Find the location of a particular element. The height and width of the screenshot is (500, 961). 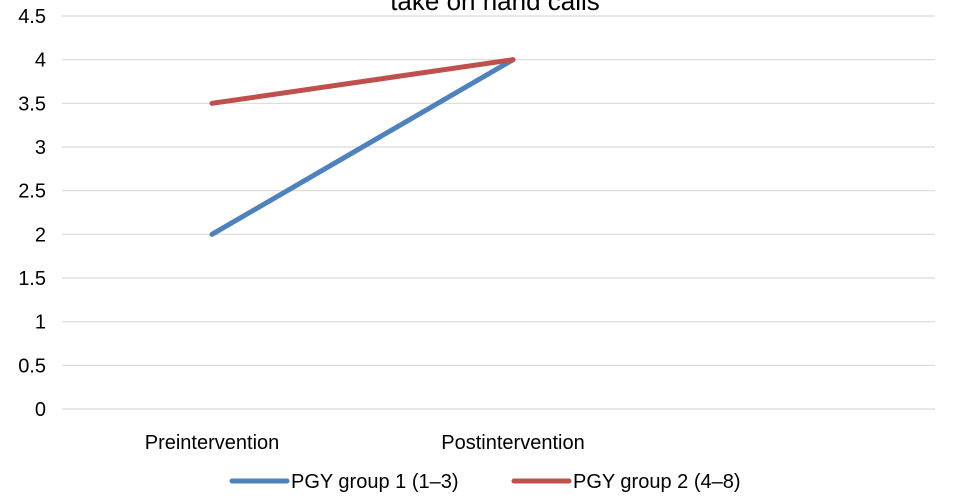

y-axis-tick-labels: 0 0.5 1 1.5 2 2.5 3 3.5 4 4.5 is located at coordinates (32, 213).